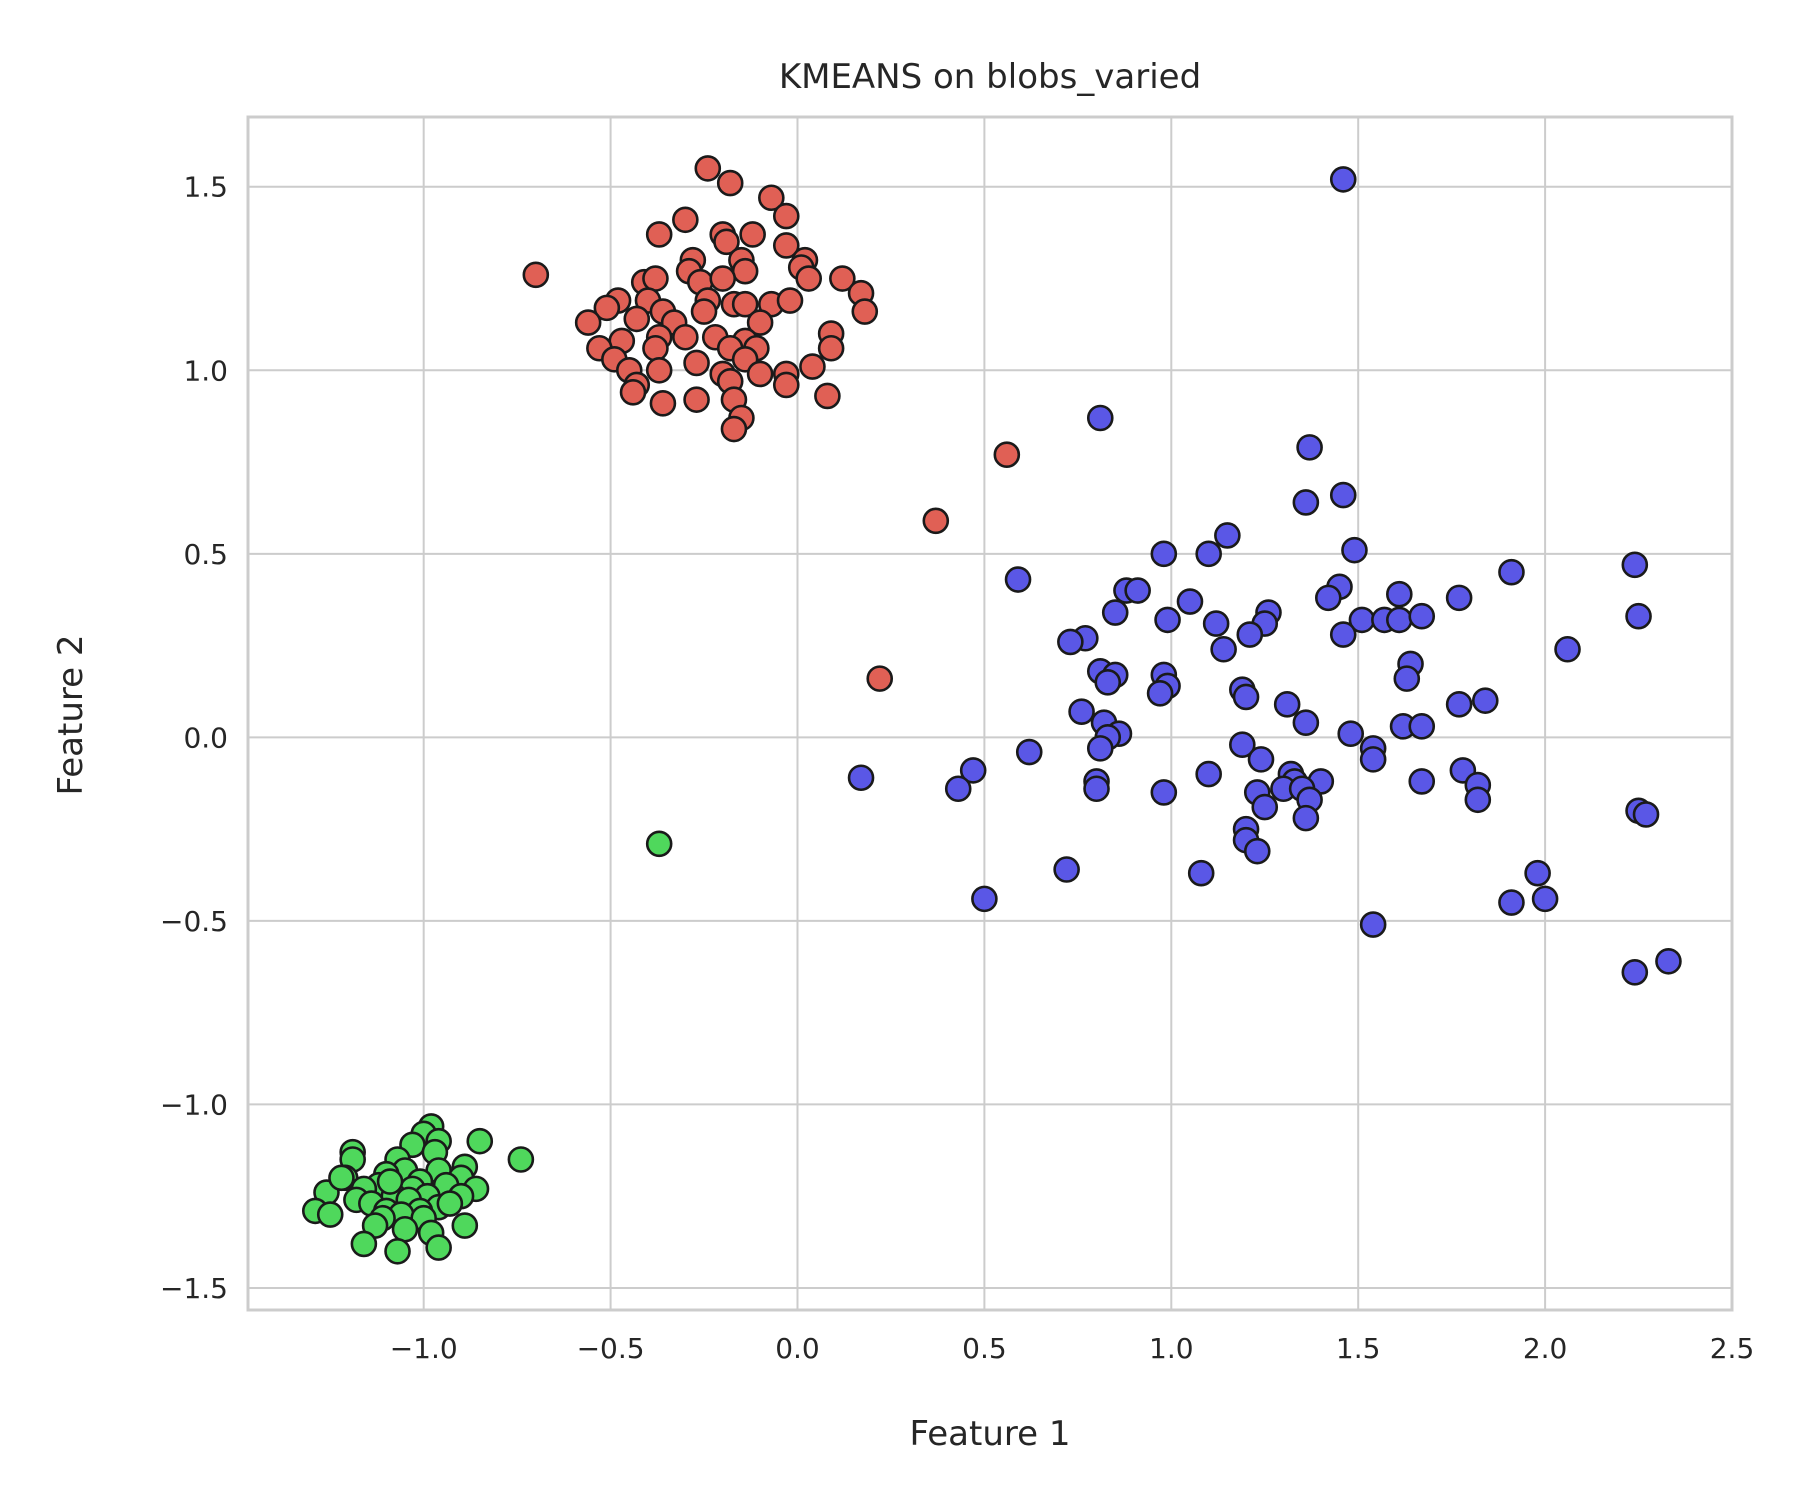 The image size is (1800, 1500). Describe the element at coordinates (194, 738) in the screenshot. I see `y-tick-labels: −1.5 −1.0 −0.5 0.0 0.5 1.0 1.5` at that location.